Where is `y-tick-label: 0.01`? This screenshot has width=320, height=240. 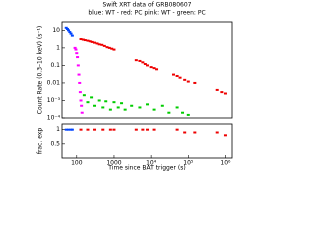 y-tick-label: 0.01 is located at coordinates (54, 82).